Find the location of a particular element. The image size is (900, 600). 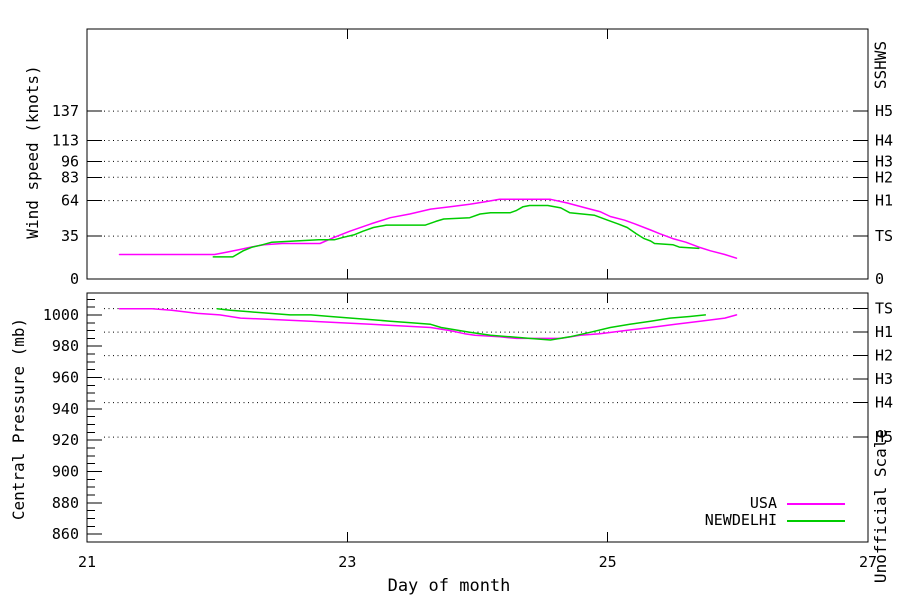

wind-speed-ytick-label: 96 is located at coordinates (70, 161).